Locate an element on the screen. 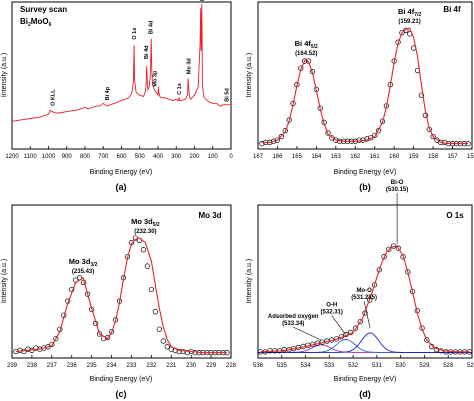 Image resolution: width=474 pixels, height=401 pixels. panel-a-peak-annotation: C 1s is located at coordinates (180, 89).